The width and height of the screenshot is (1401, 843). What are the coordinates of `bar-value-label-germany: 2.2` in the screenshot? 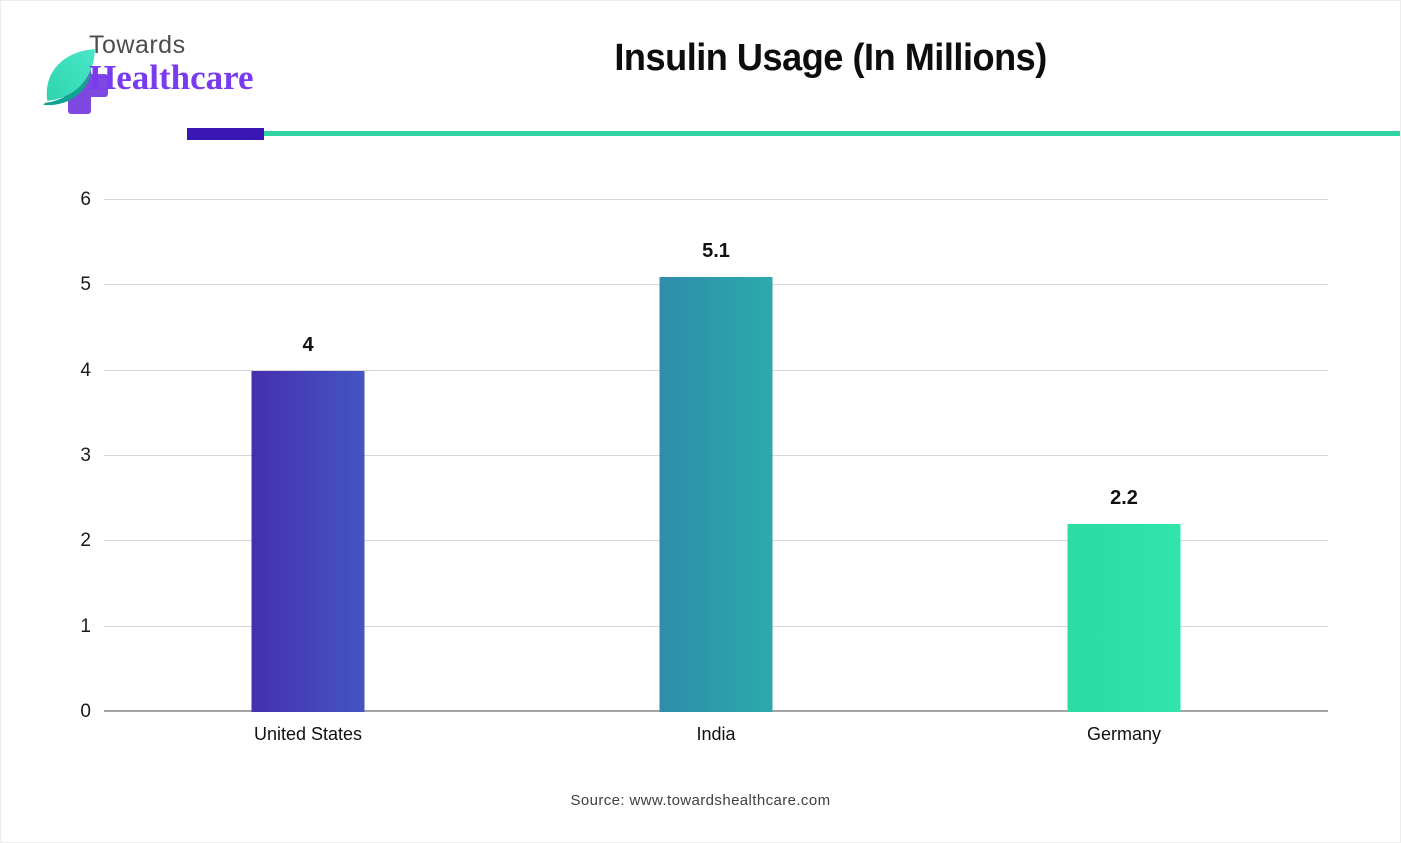 It's located at (1124, 498).